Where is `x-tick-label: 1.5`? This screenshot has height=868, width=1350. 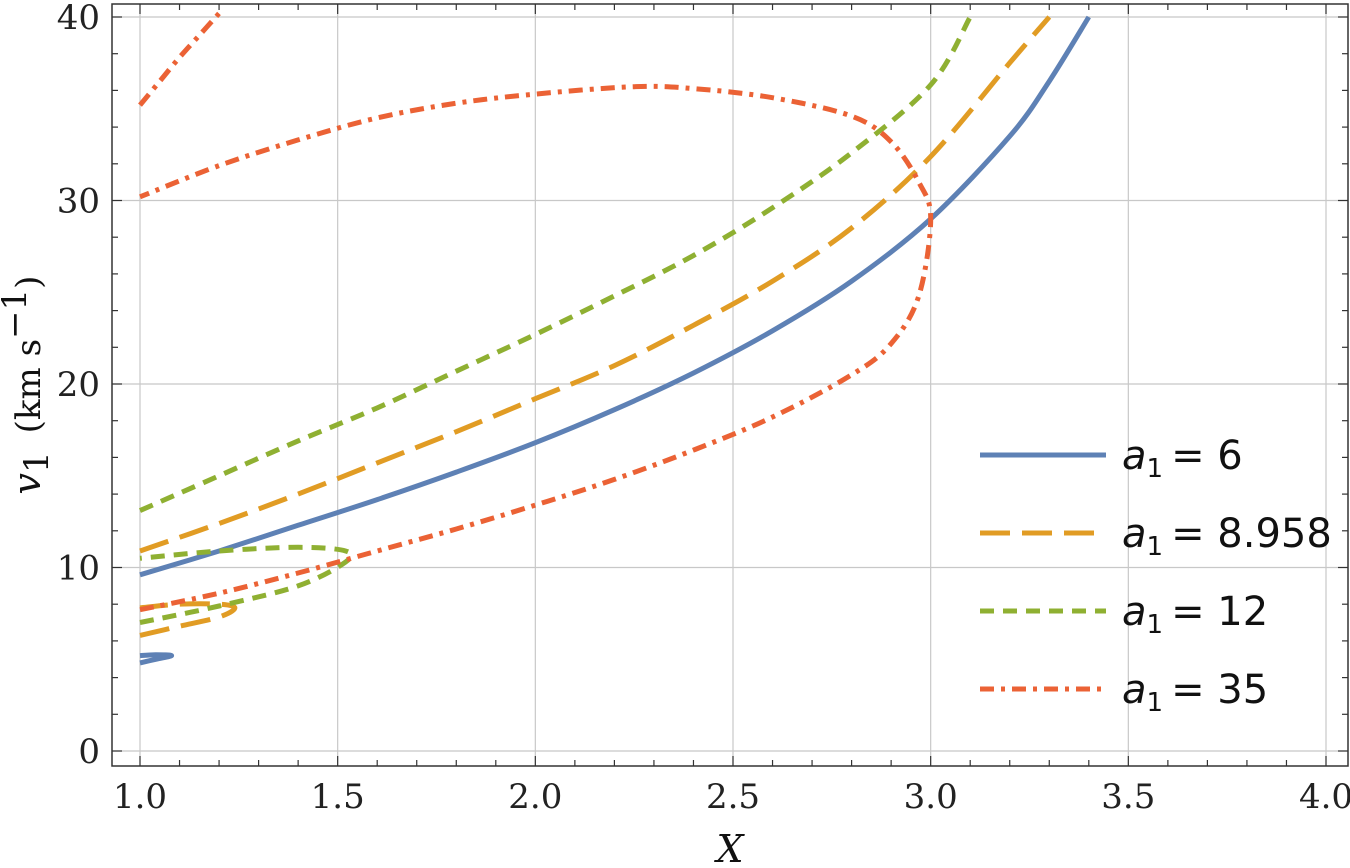 x-tick-label: 1.5 is located at coordinates (338, 797).